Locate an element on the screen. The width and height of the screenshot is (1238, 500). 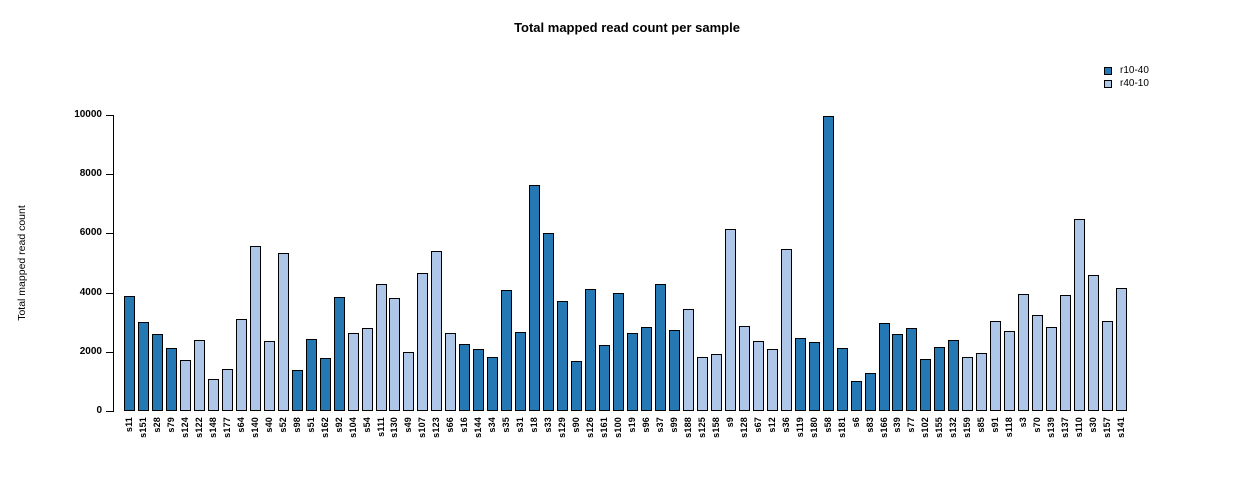
x-tick-label-s96: s96 is located at coordinates (645, 425).